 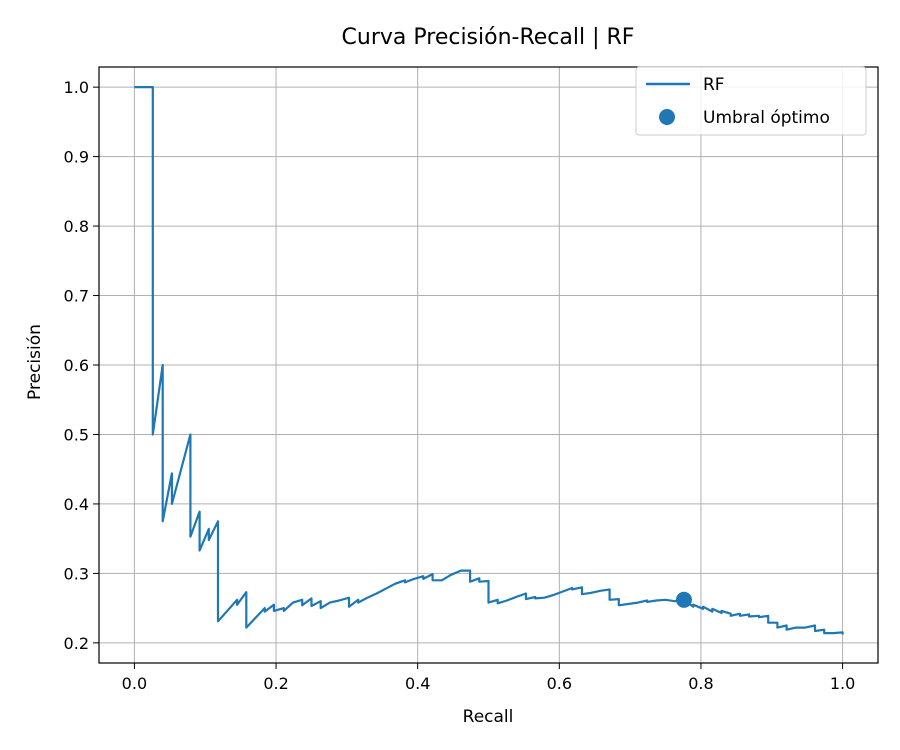 I want to click on legend-box, so click(x=751, y=101).